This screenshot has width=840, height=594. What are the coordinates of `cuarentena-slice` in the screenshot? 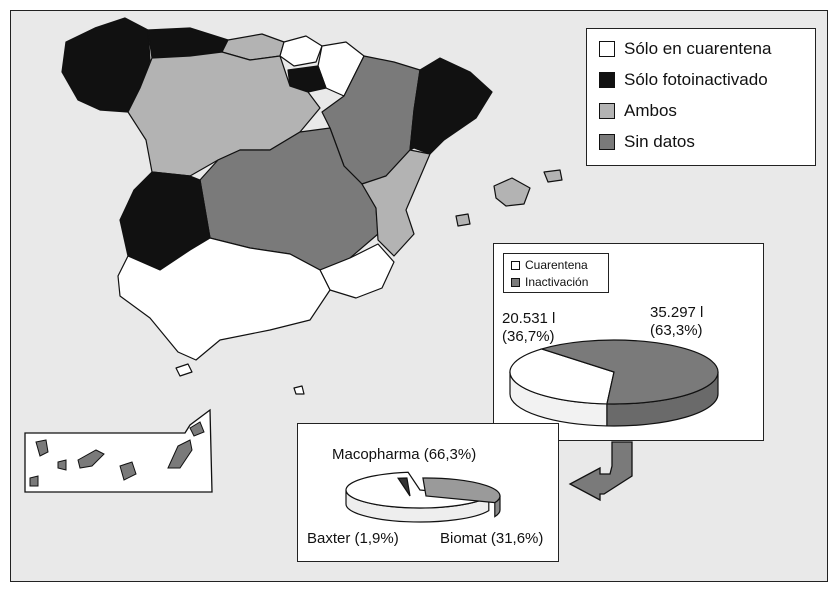 It's located at (562, 376).